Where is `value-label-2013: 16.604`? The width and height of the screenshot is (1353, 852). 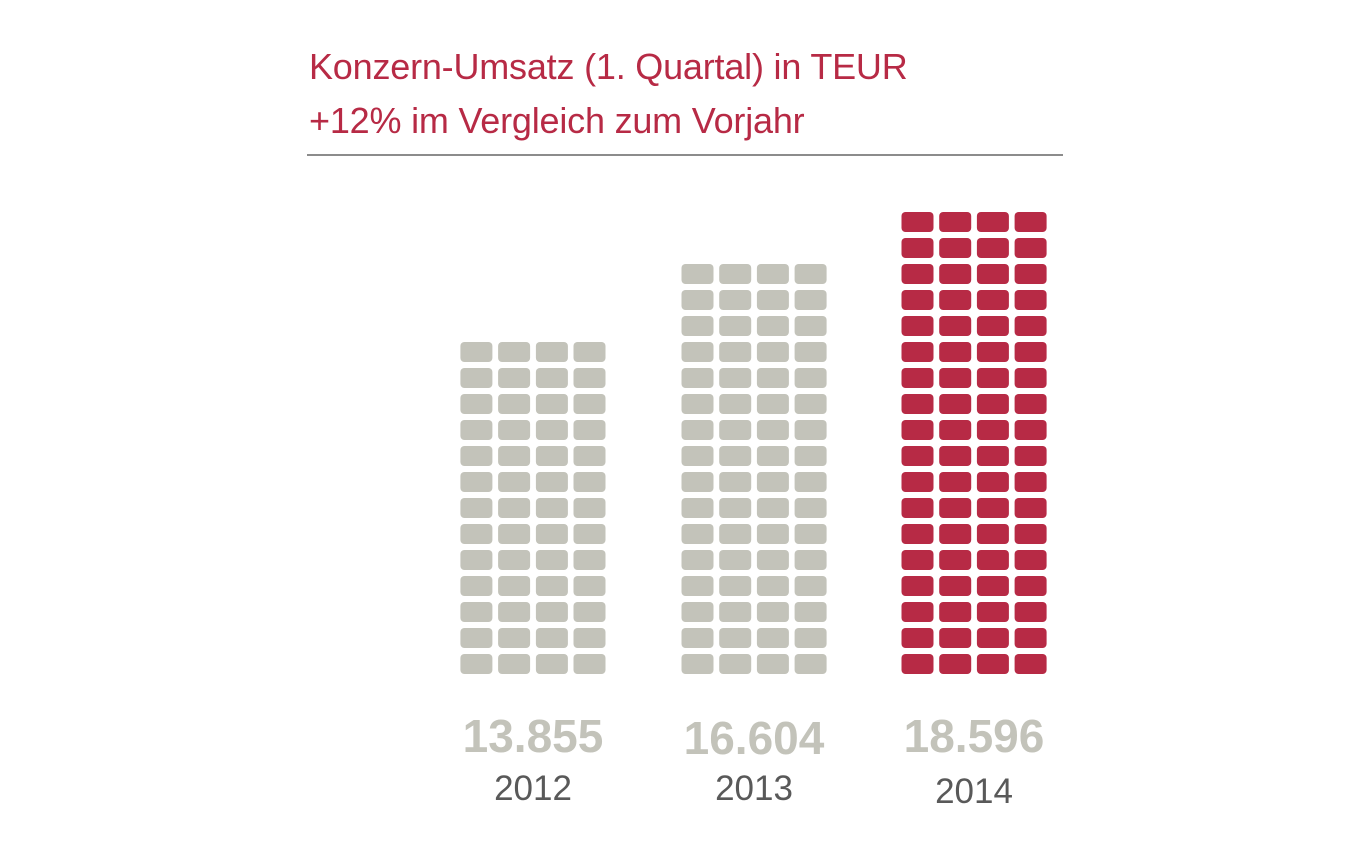 value-label-2013: 16.604 is located at coordinates (754, 738).